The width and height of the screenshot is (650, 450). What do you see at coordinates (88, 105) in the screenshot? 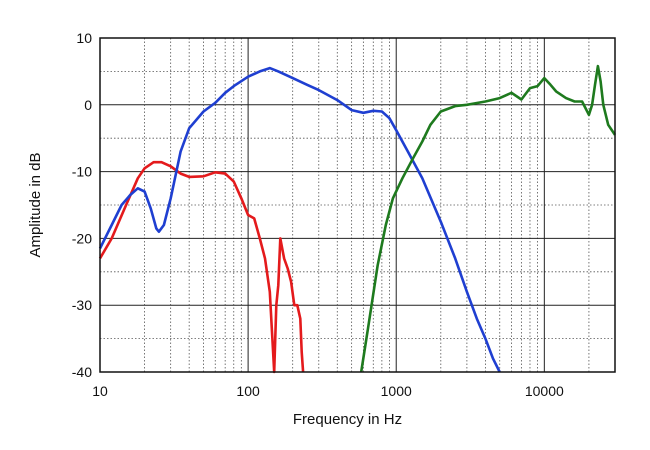
I see `y-tick-label: 0` at bounding box center [88, 105].